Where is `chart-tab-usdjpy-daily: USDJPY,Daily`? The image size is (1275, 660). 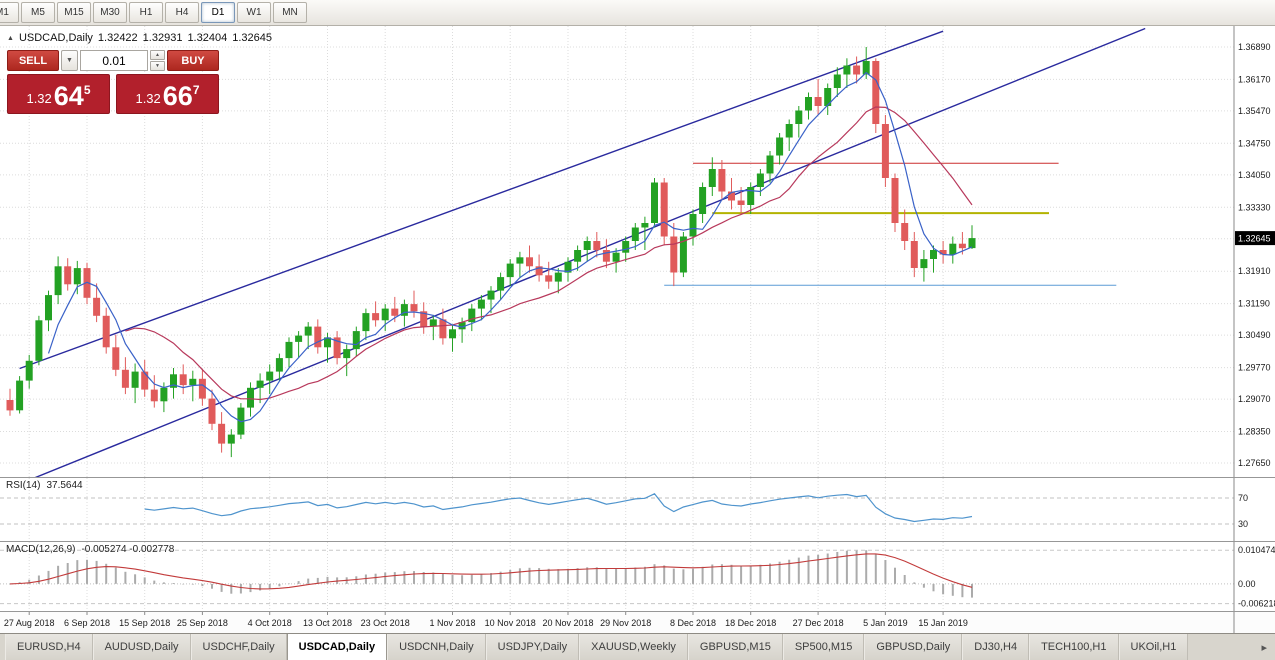 chart-tab-usdjpy-daily: USDJPY,Daily is located at coordinates (532, 647).